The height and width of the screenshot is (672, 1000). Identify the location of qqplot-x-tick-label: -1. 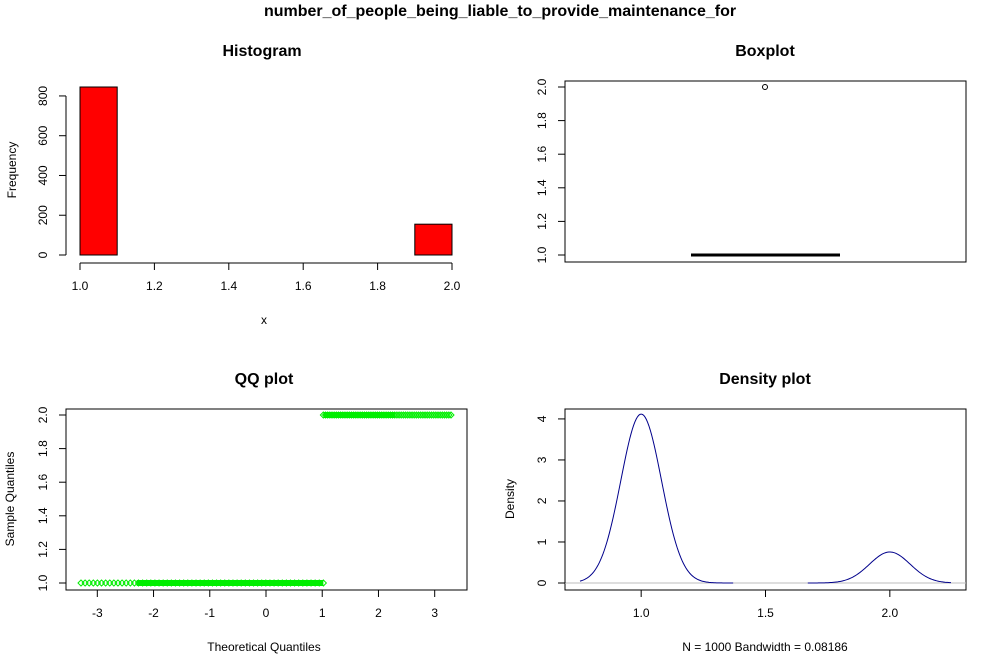
(209, 613).